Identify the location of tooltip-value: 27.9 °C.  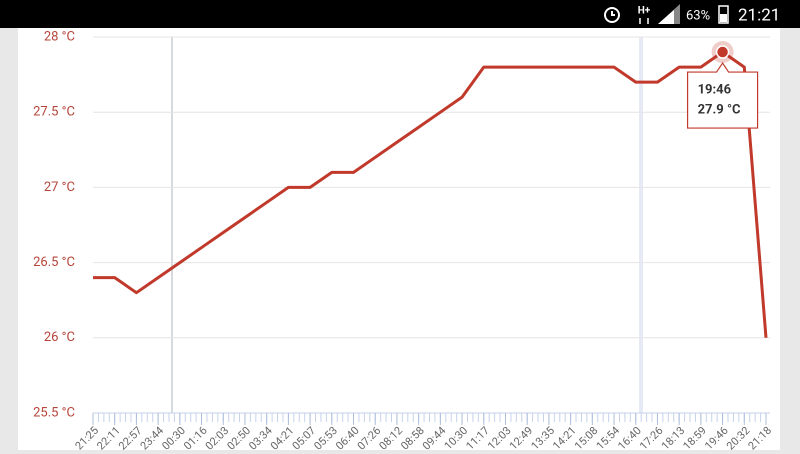
(719, 109).